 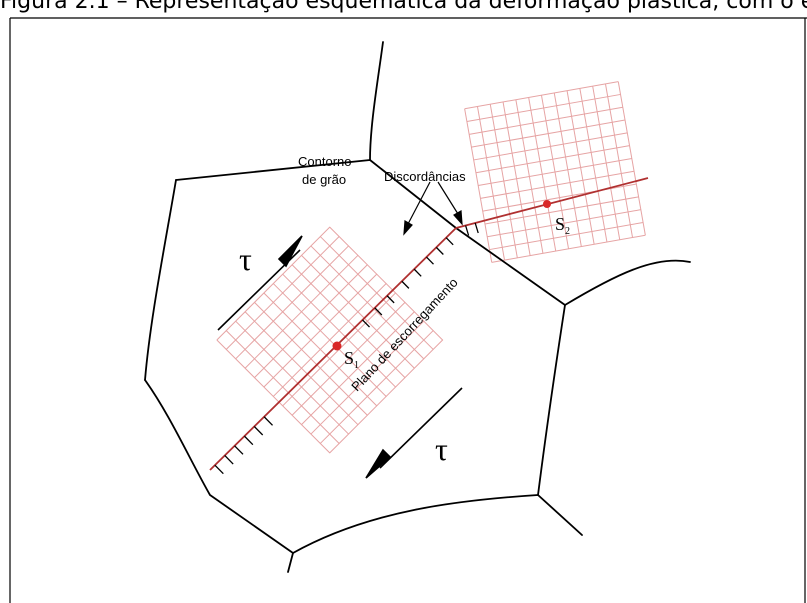 I want to click on shear-arrow-lower, so click(x=414, y=433).